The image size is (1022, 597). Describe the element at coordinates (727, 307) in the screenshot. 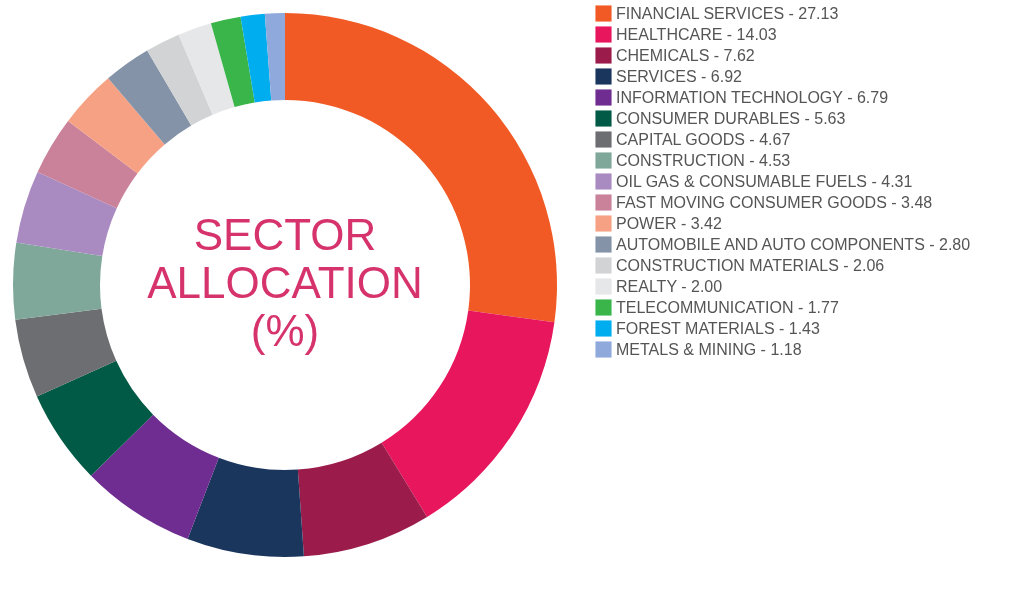

I see `legend-label: TELECOMMUNICATION - 1.77` at that location.